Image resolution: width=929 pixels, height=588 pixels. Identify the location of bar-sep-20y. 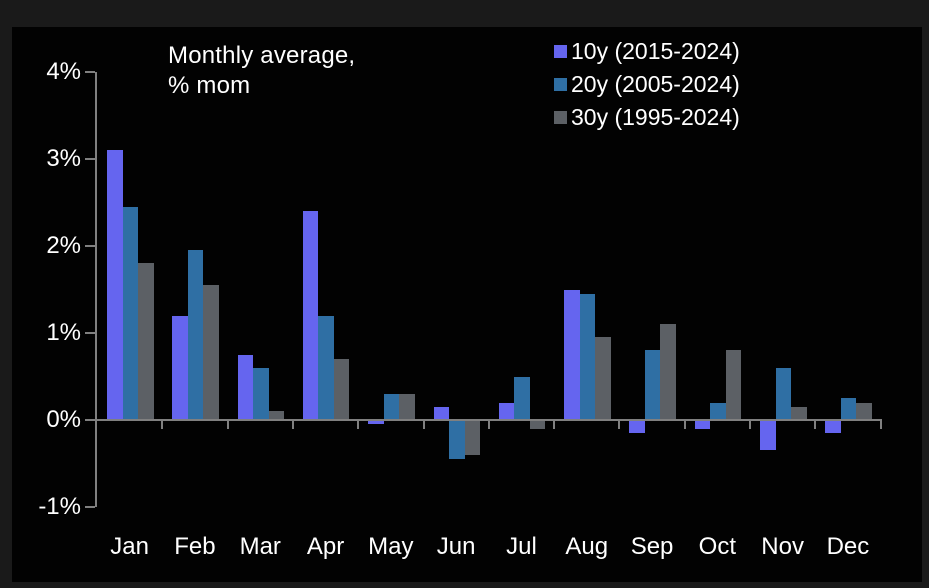
(652, 385).